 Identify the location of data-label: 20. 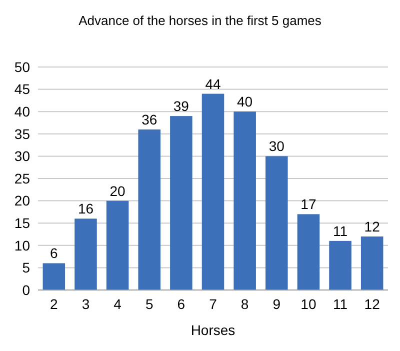
(118, 190).